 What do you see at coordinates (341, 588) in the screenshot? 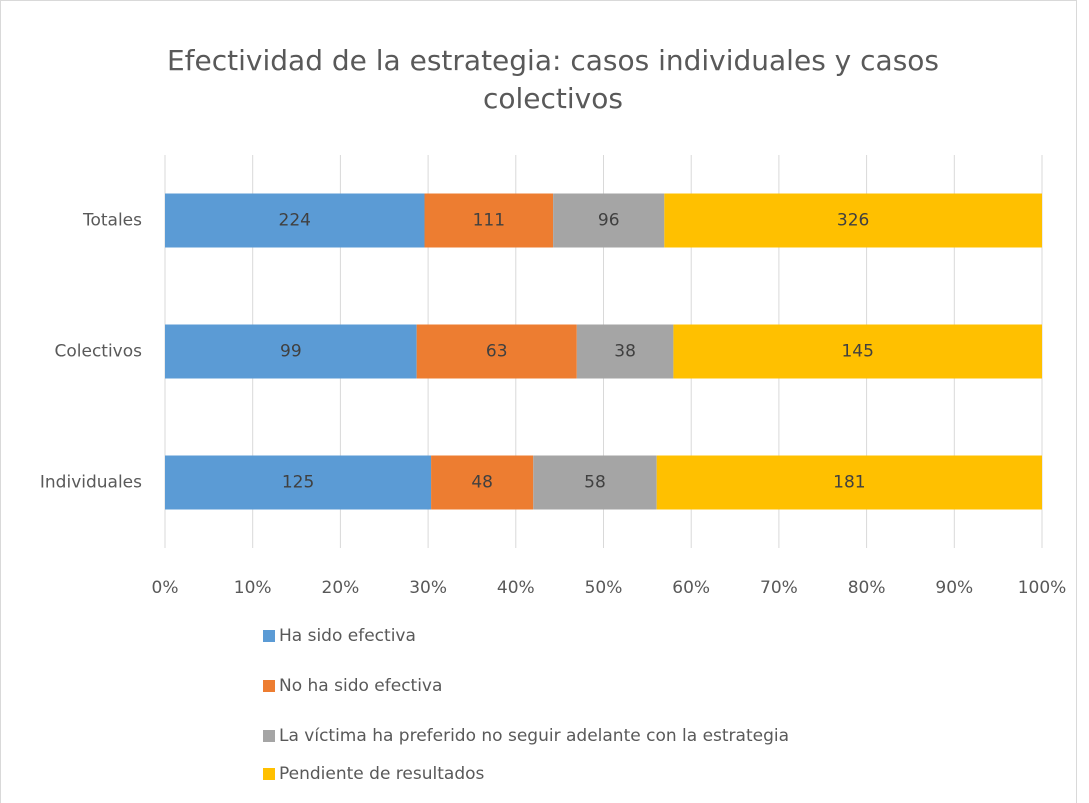
I see `x-tick-label: 20%` at bounding box center [341, 588].